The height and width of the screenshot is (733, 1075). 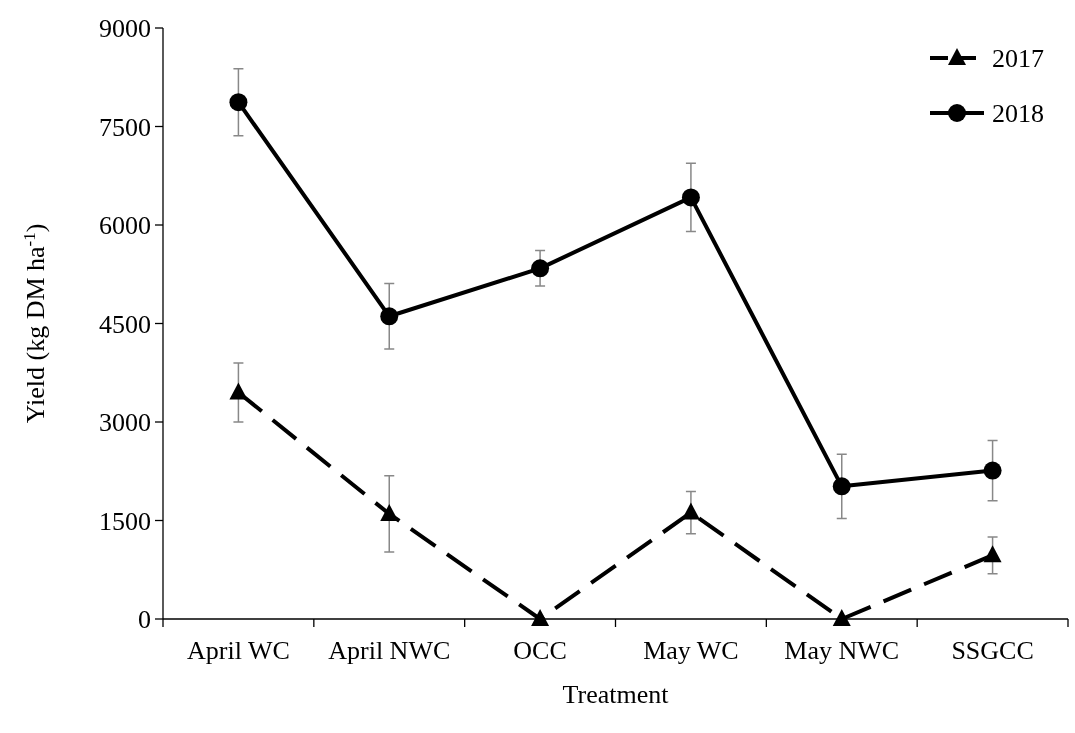 I want to click on x-tick-label: May WC, so click(x=691, y=650).